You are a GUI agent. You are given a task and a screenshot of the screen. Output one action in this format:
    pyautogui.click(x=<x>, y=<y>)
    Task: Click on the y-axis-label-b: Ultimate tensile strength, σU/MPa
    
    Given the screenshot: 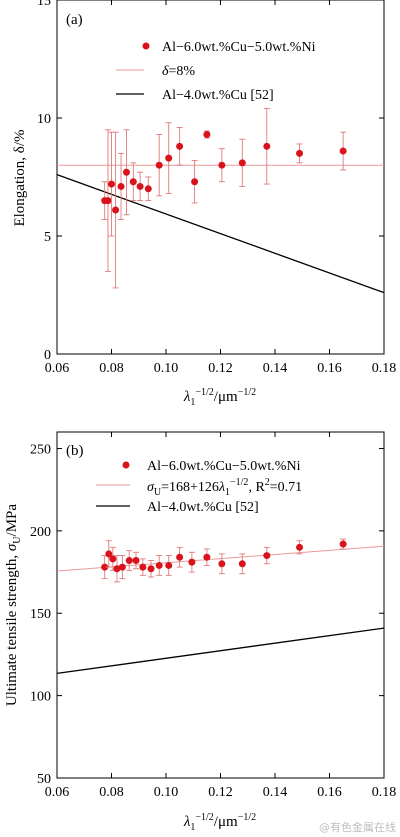 What is the action you would take?
    pyautogui.click(x=13, y=605)
    